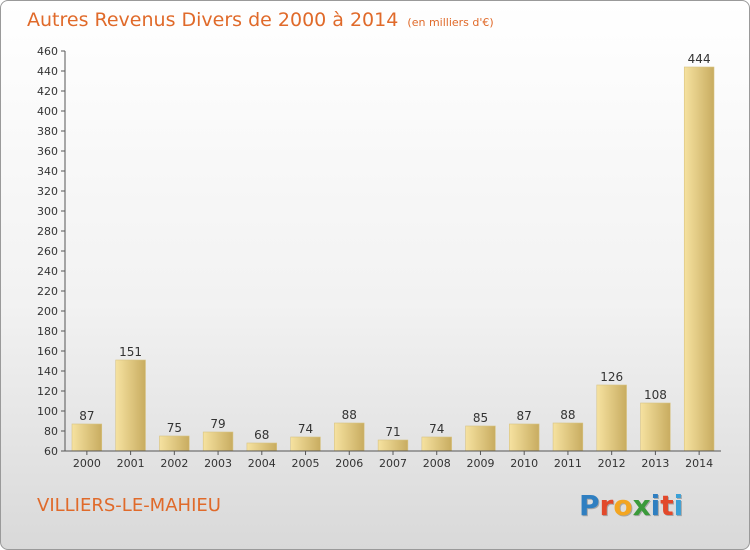 Image resolution: width=750 pixels, height=550 pixels. Describe the element at coordinates (611, 418) in the screenshot. I see `bar-2012` at that location.